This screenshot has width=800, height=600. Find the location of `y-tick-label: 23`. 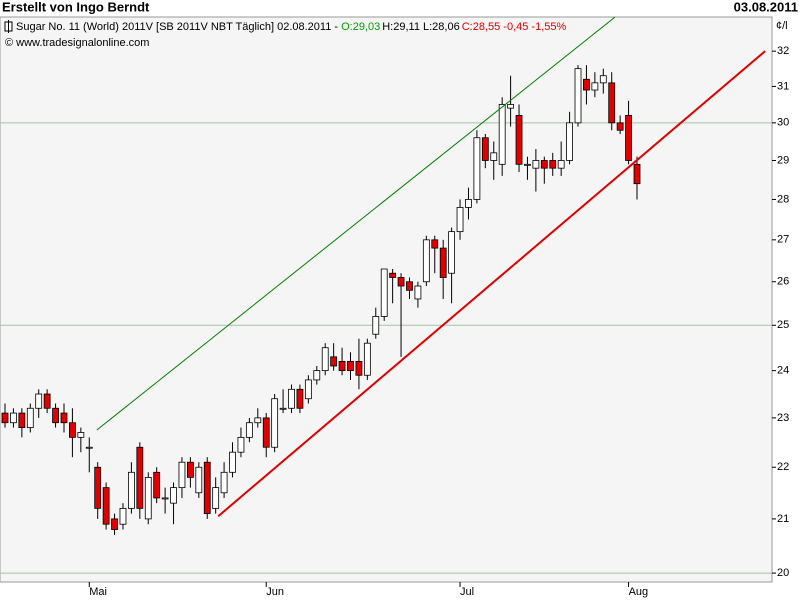

y-tick-label: 23 is located at coordinates (783, 418).